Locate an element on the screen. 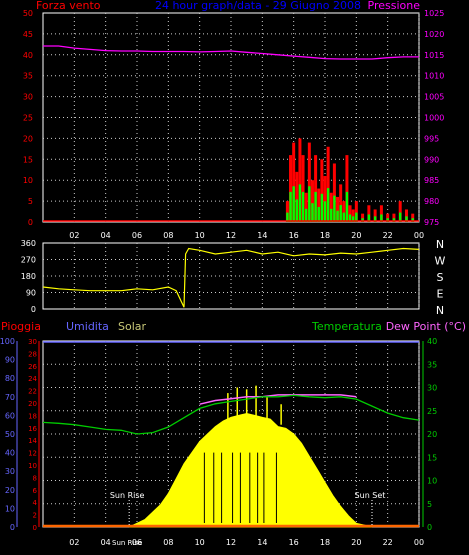 Image resolution: width=469 pixels, height=555 pixels. temperature-tick-label: 40 is located at coordinates (432, 341).